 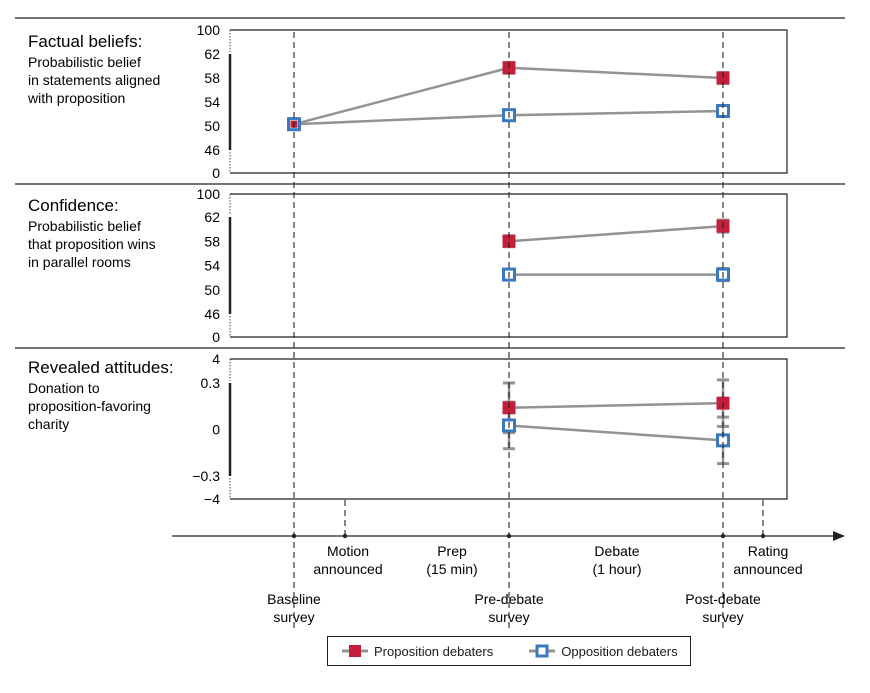 I want to click on panel-subtitle-line: in statements aligned, so click(x=94, y=80).